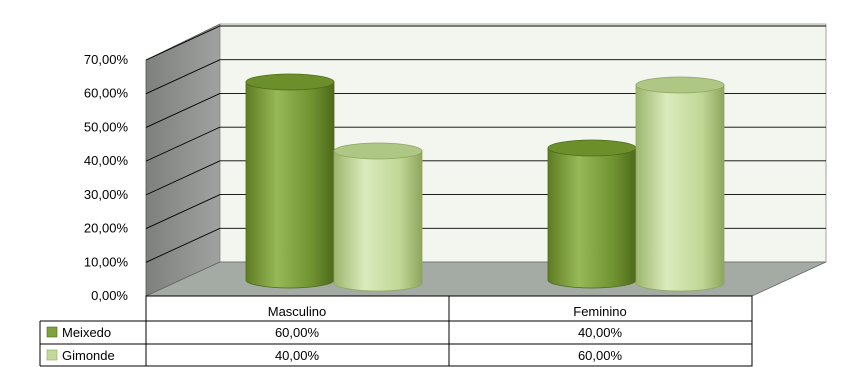  I want to click on legend-swatch-meixedo, so click(52, 332).